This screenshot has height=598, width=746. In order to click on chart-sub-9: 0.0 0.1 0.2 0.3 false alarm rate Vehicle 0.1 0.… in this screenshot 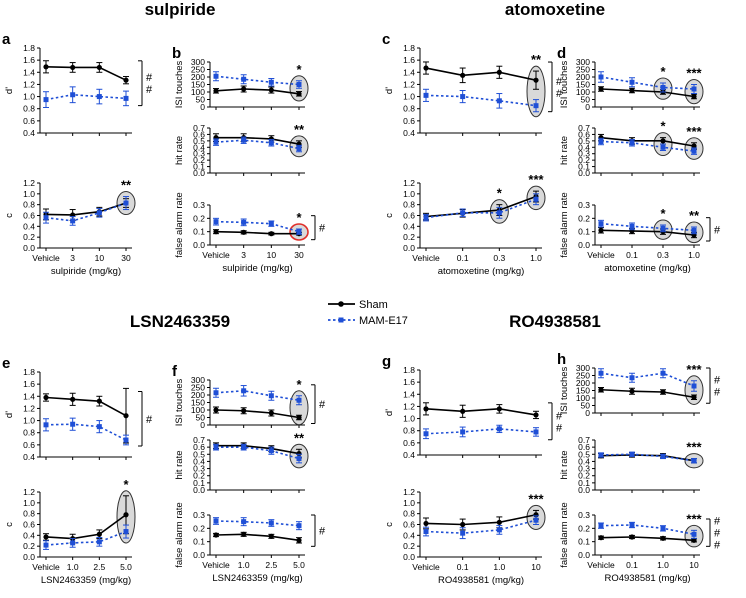, I will do `click(640, 233)`.